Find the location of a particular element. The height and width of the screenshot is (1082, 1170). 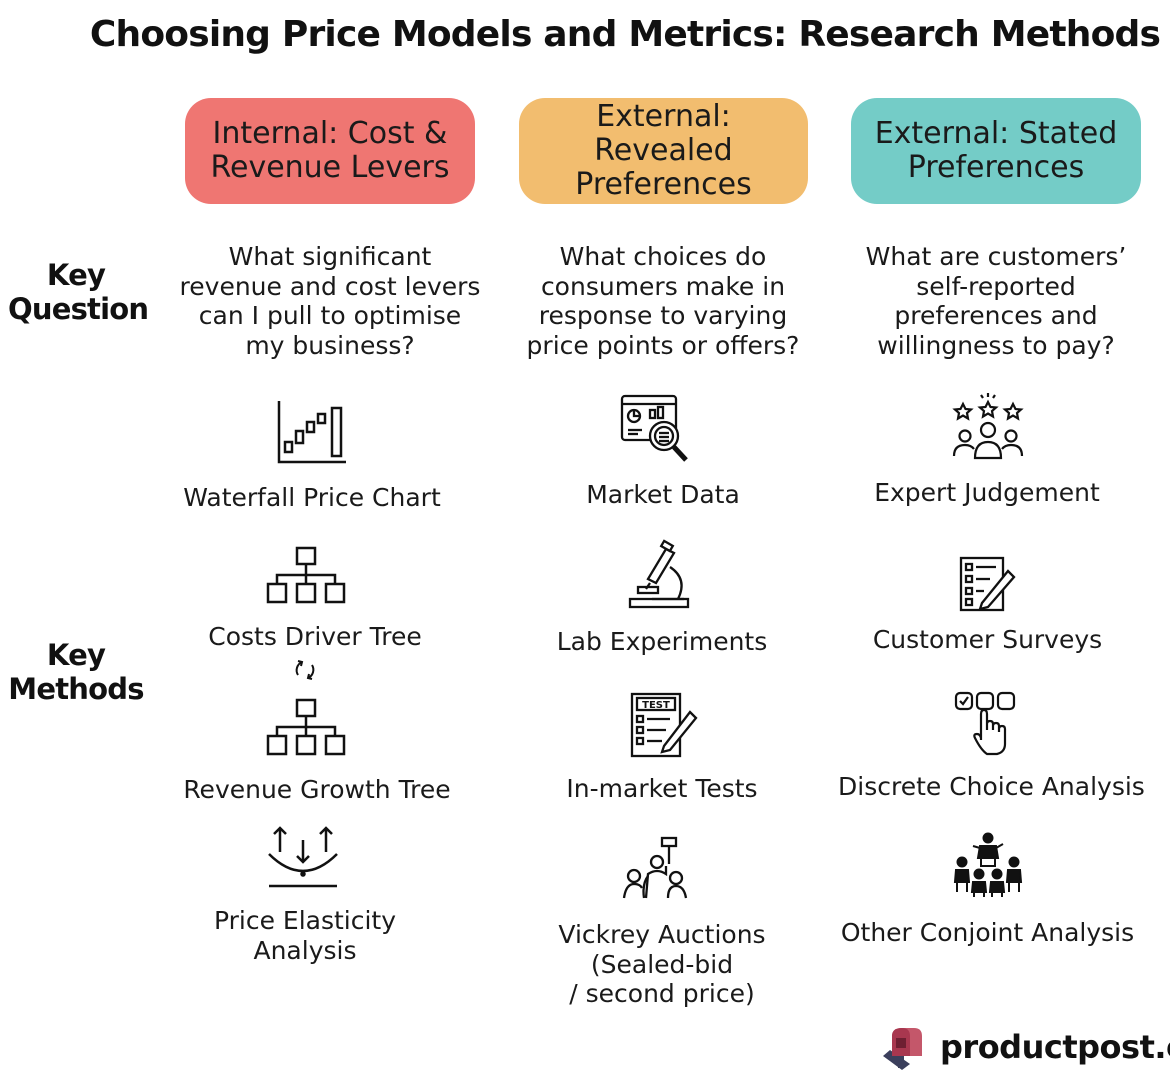

method-customer-surveys: Customer Surveys is located at coordinates (987, 639).